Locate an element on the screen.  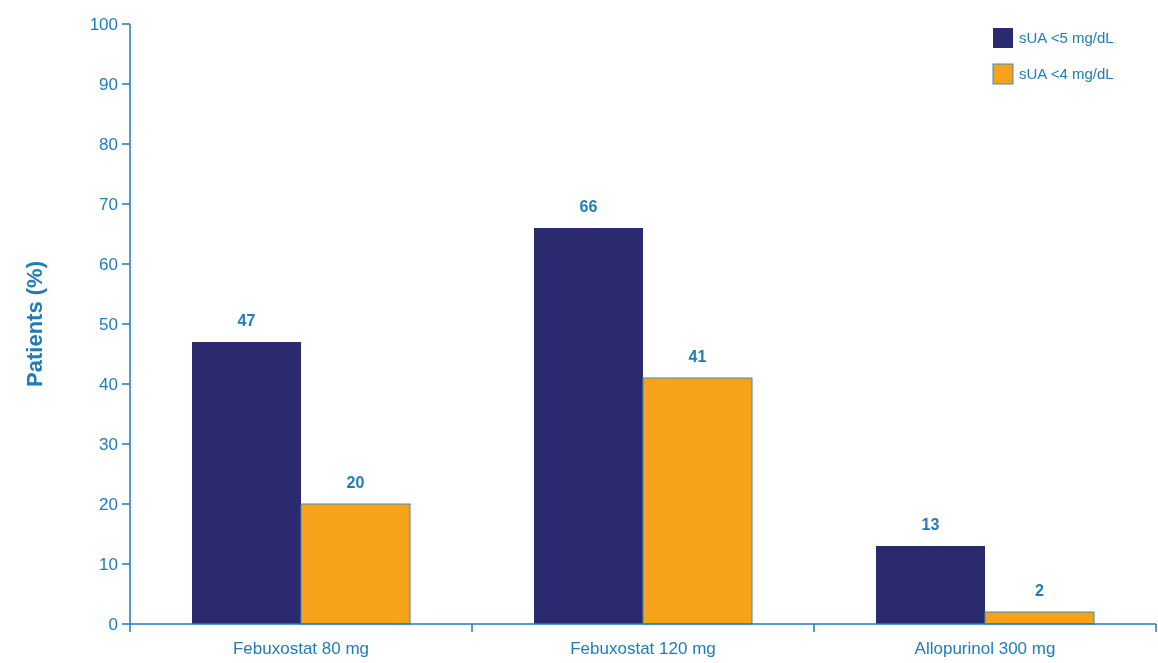
x-tick-label: Febuxostat 80 mg is located at coordinates (301, 648).